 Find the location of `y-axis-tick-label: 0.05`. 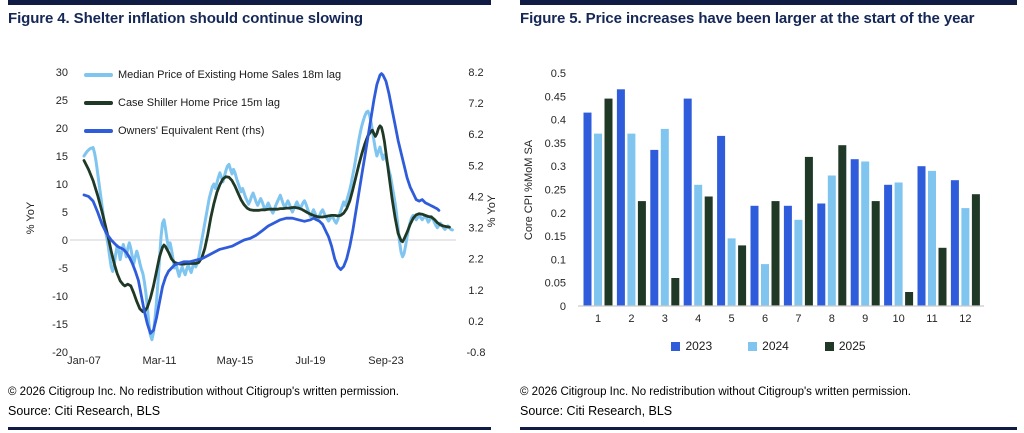

y-axis-tick-label: 0.05 is located at coordinates (555, 284).